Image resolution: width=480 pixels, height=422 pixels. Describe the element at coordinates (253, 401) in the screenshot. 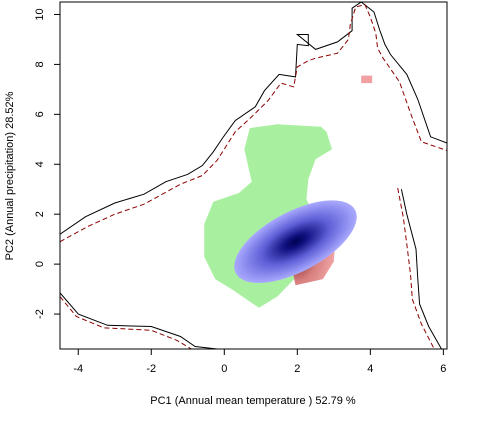

I see `x-axis-title: PC1 (Annual mean temperature ) 52.79 %` at that location.